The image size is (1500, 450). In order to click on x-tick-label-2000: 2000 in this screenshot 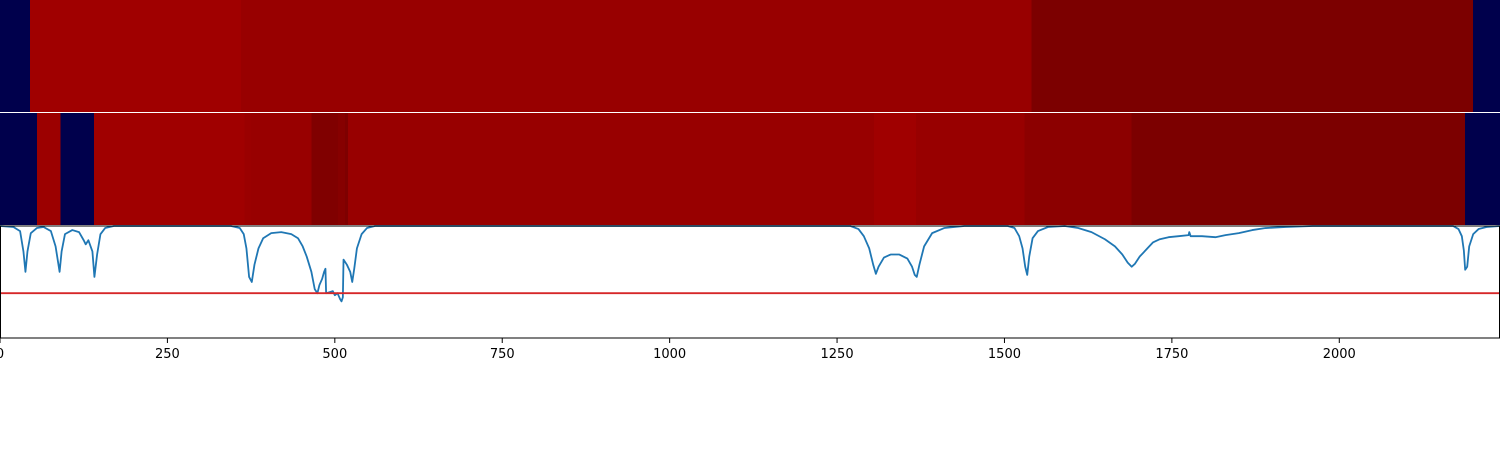, I will do `click(1339, 354)`.